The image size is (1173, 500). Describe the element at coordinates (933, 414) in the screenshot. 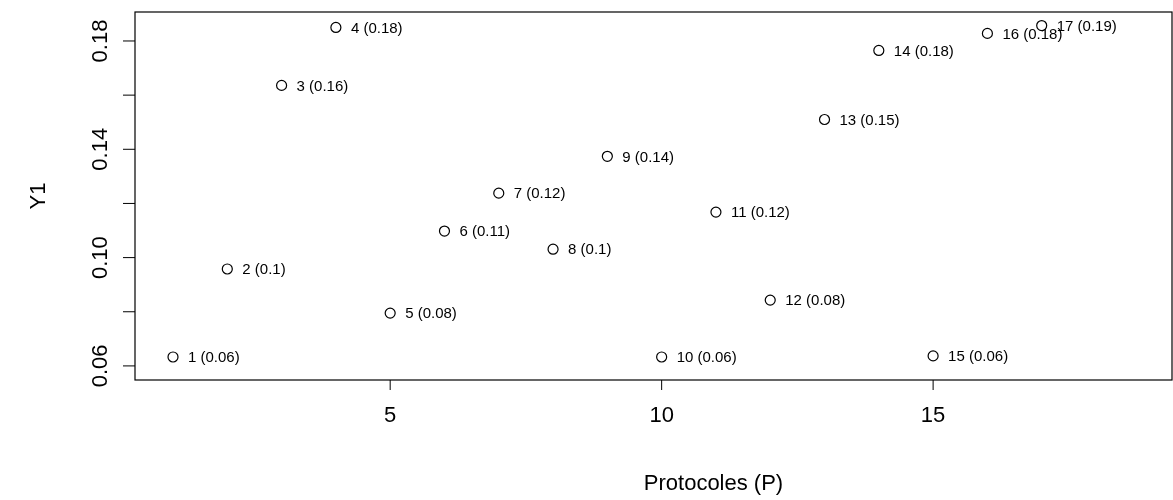

I see `x-tick-label: 15` at that location.